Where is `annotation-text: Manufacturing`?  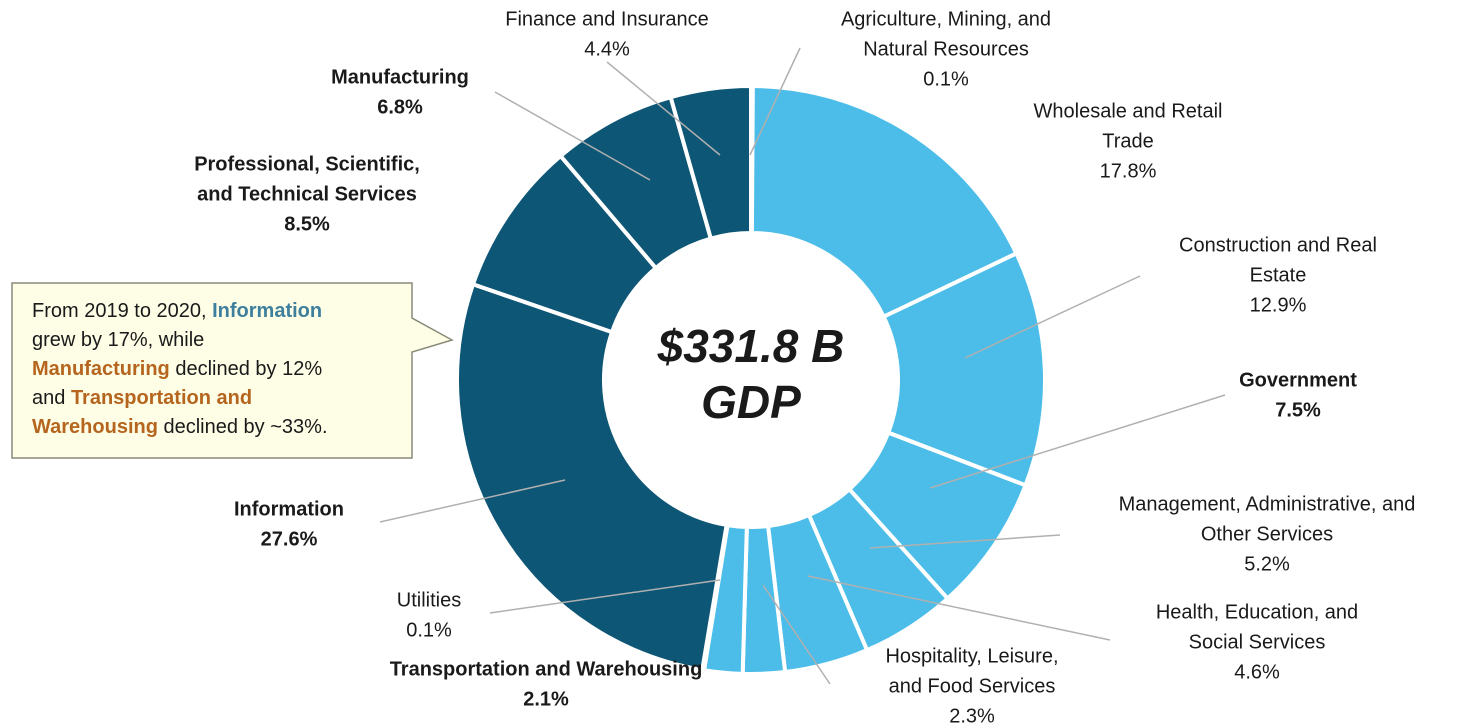
annotation-text: Manufacturing is located at coordinates (101, 369).